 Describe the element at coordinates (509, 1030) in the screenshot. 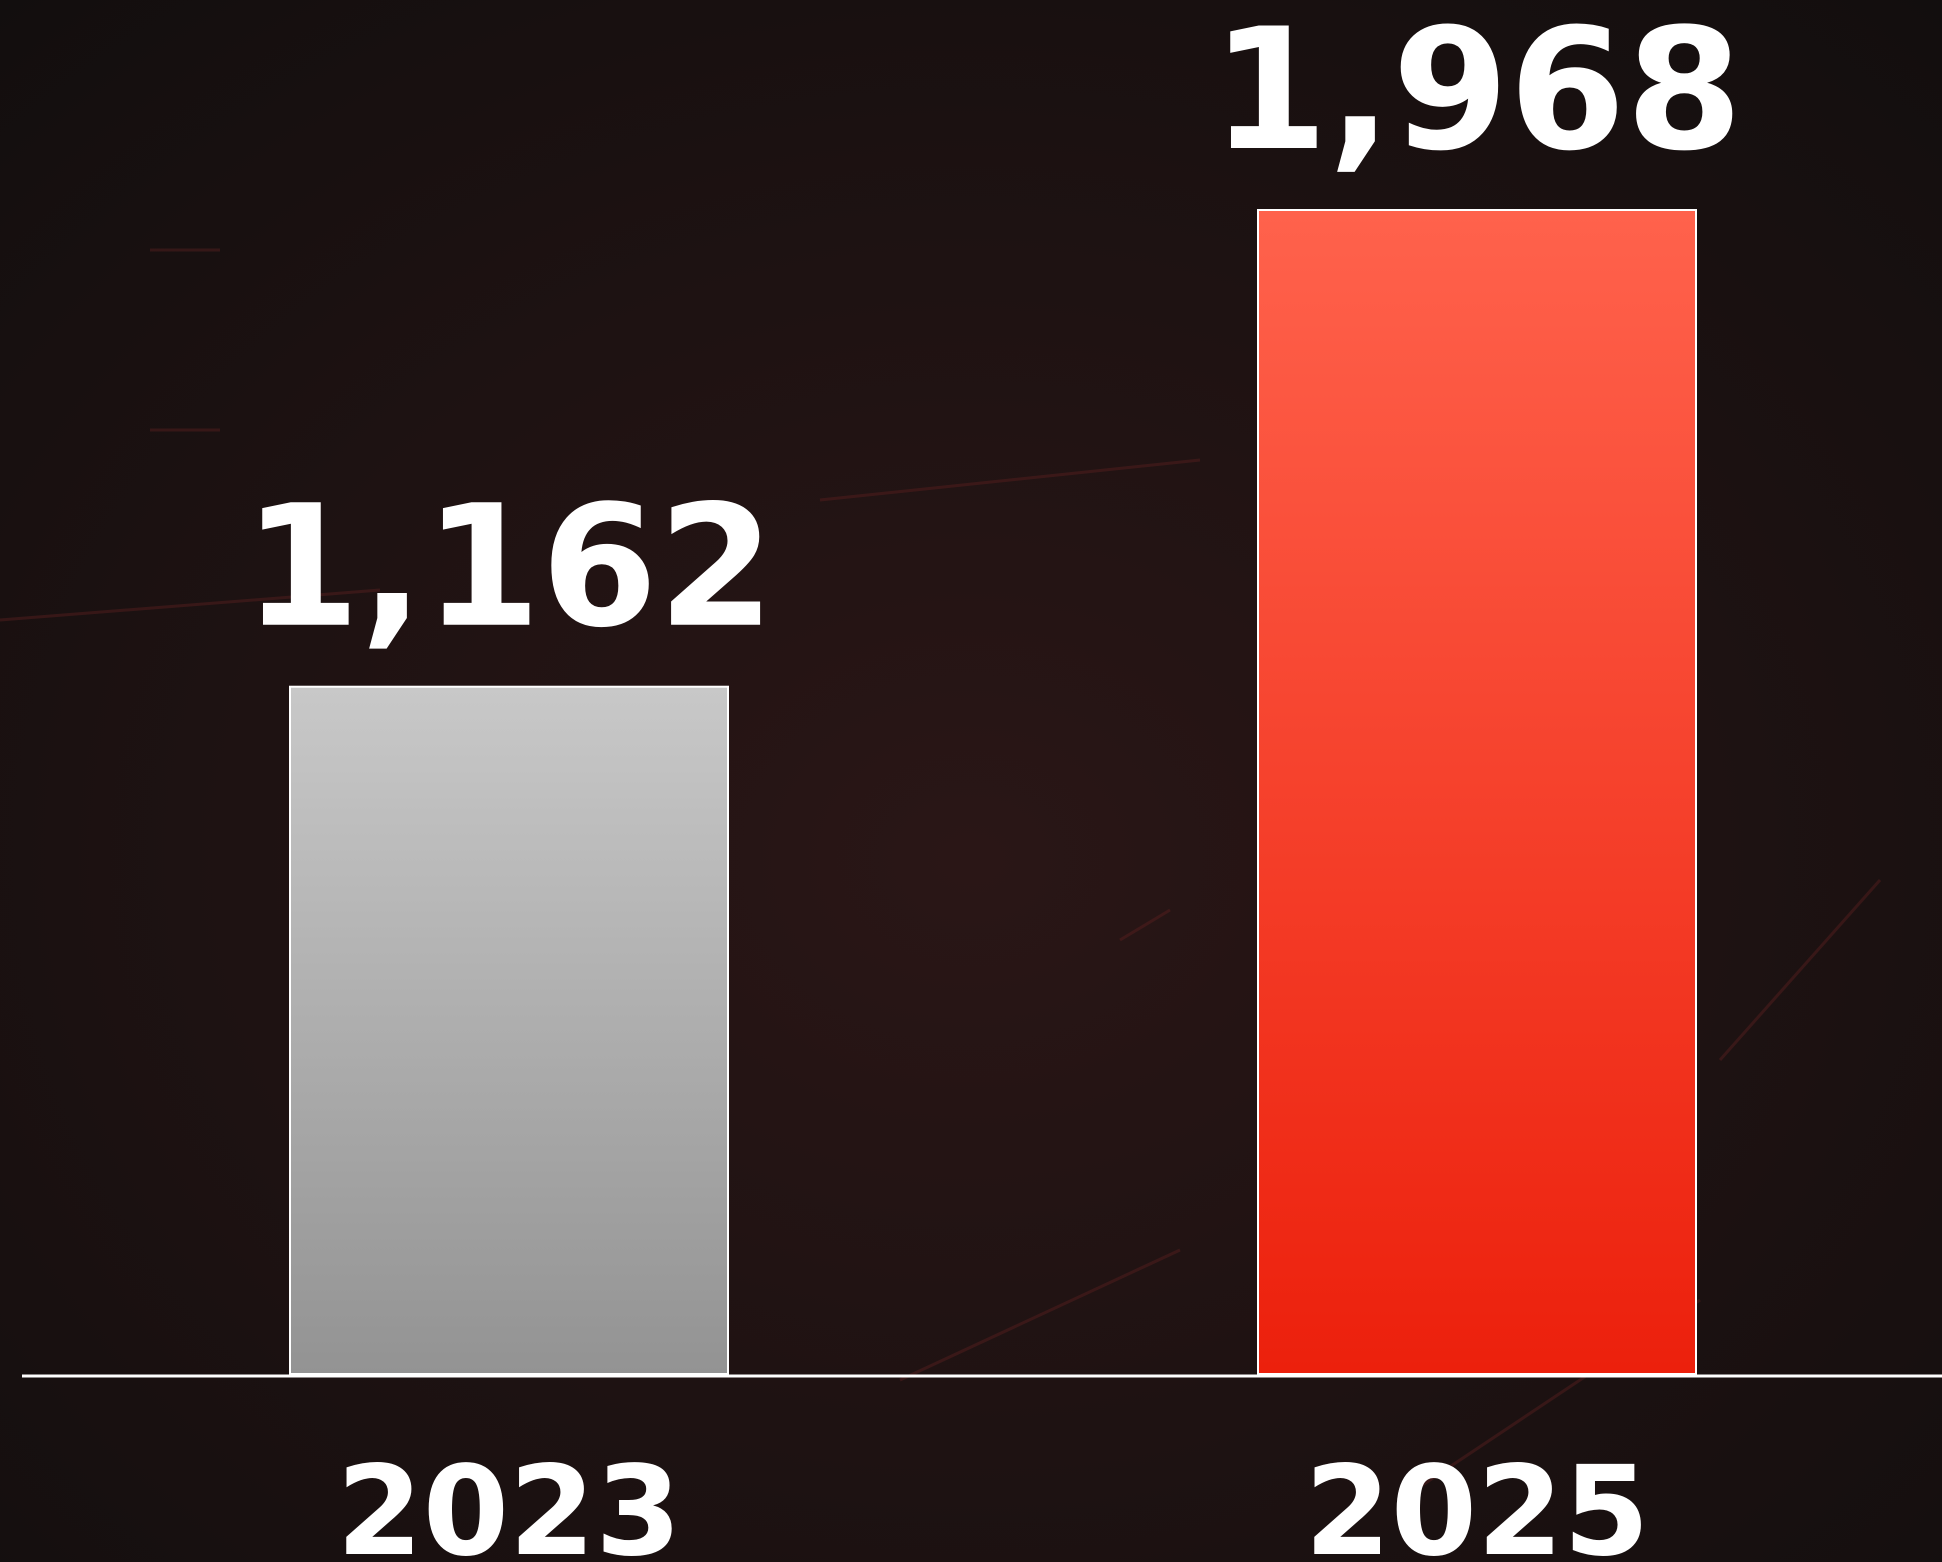

I see `bar` at that location.